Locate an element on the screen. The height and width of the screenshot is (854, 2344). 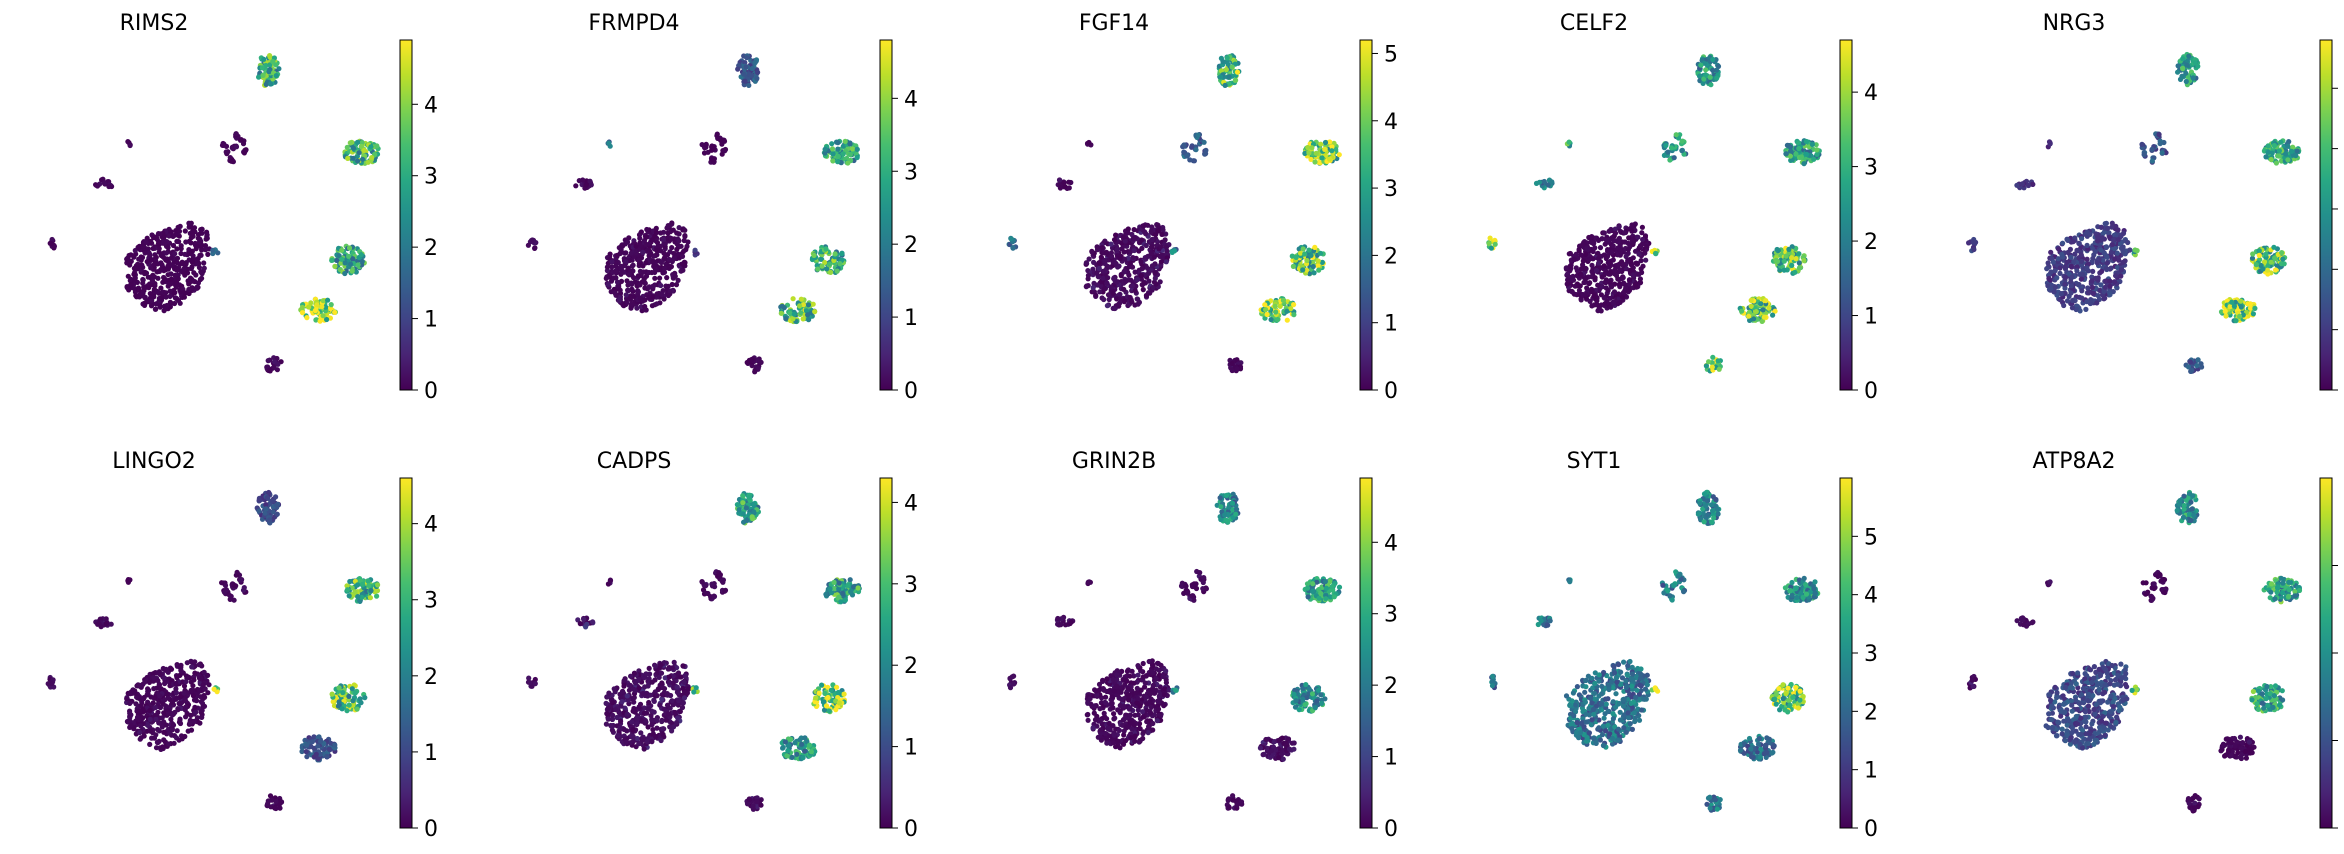
colorbar is located at coordinates (406, 215).